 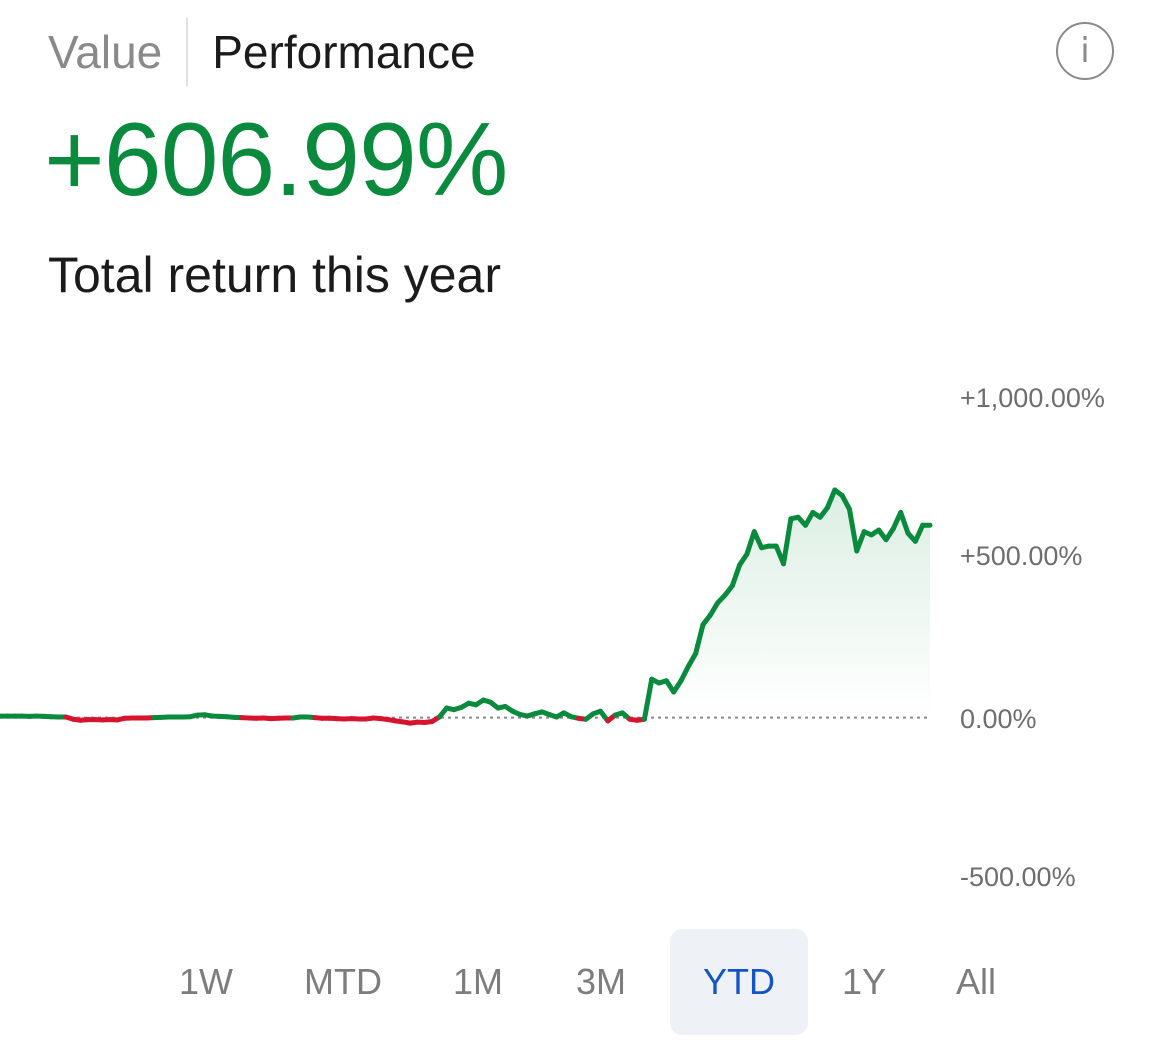 I want to click on tab-value: Value, so click(x=105, y=52).